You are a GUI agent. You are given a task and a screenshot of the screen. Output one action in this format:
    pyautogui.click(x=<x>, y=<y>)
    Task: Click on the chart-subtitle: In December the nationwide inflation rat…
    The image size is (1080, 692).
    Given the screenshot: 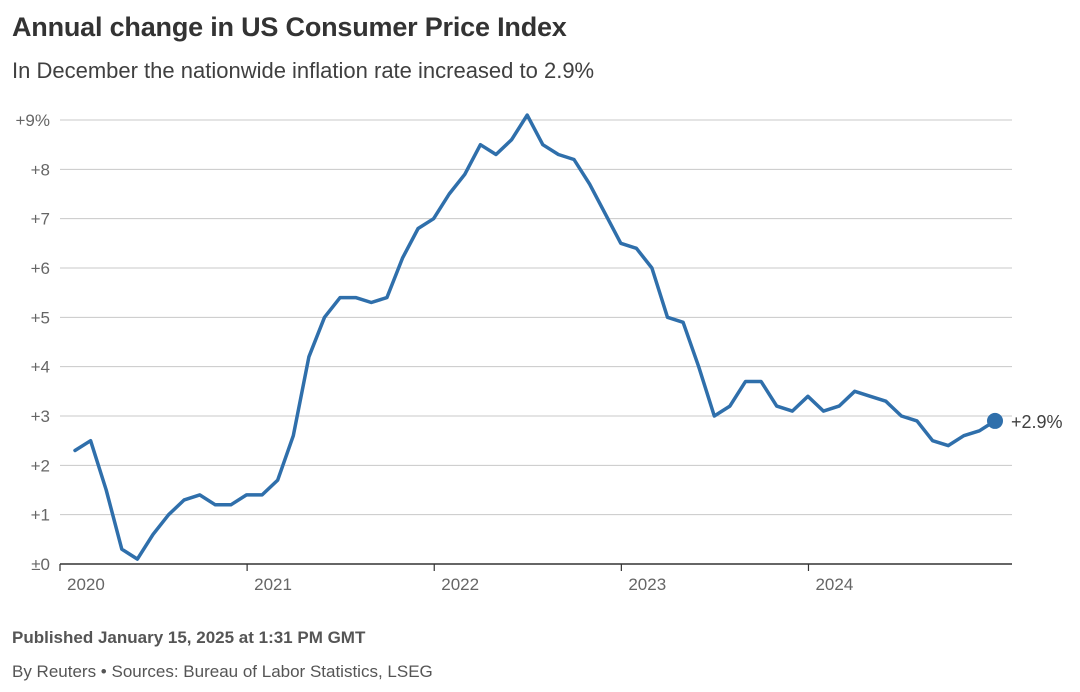 What is the action you would take?
    pyautogui.click(x=303, y=70)
    